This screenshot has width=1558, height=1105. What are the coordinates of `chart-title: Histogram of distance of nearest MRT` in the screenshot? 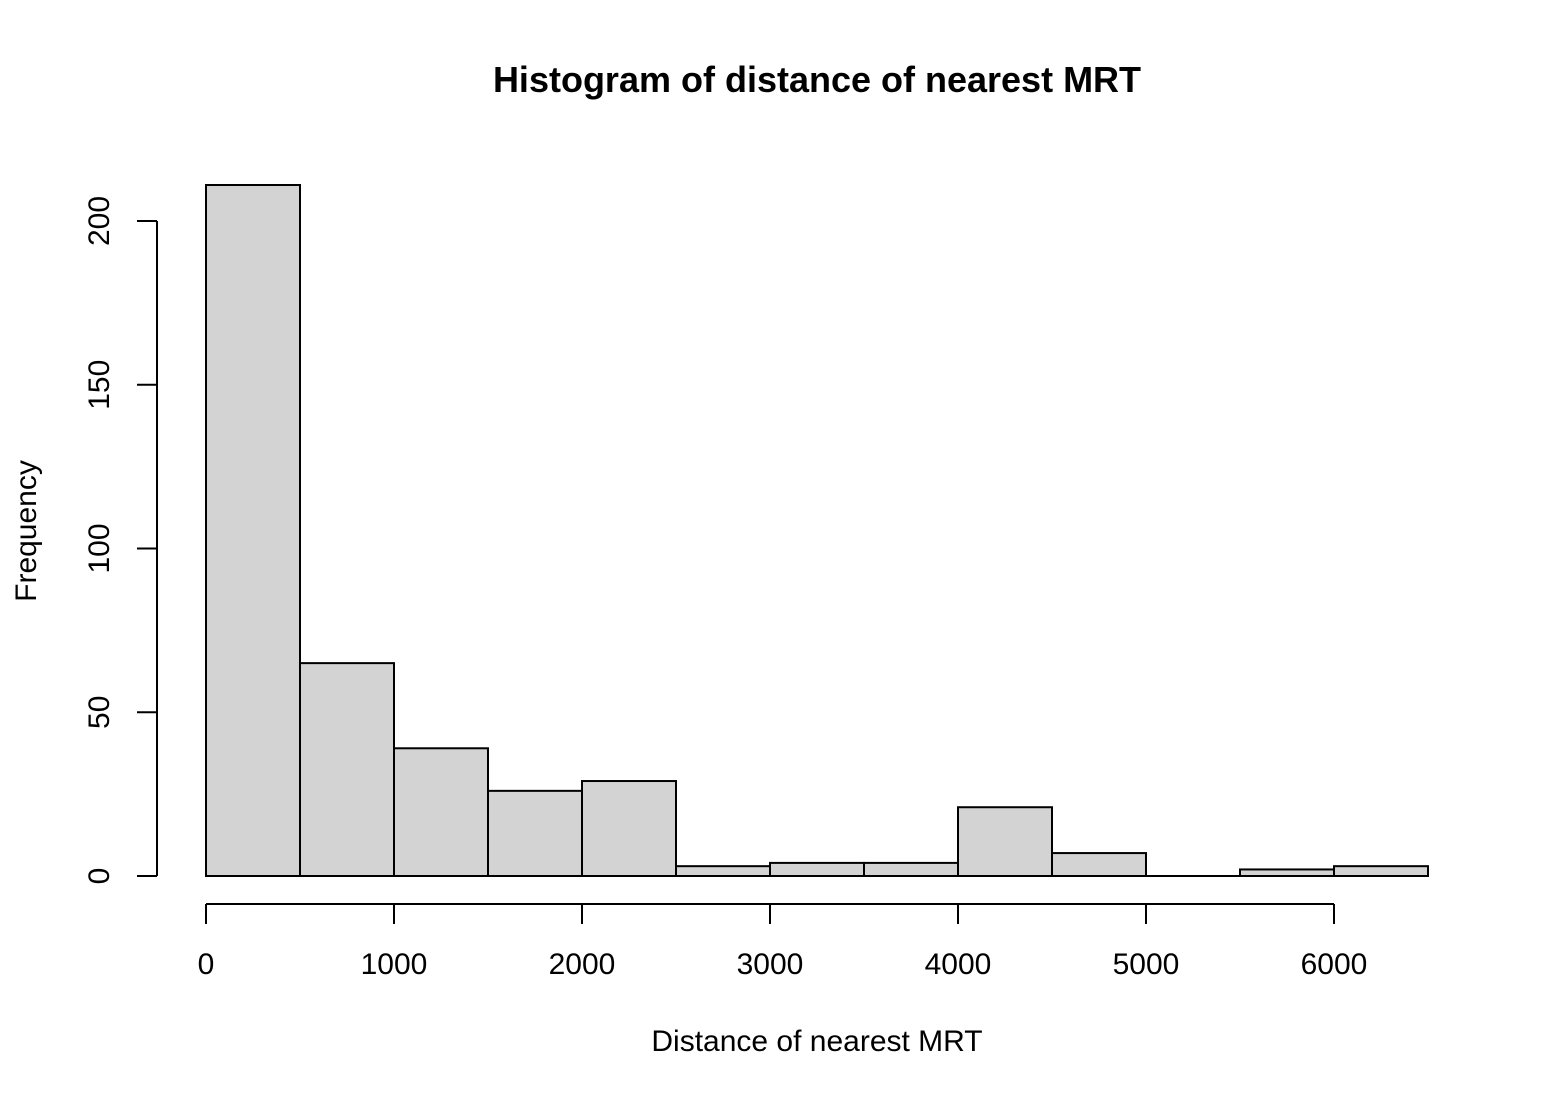 It's located at (817, 79).